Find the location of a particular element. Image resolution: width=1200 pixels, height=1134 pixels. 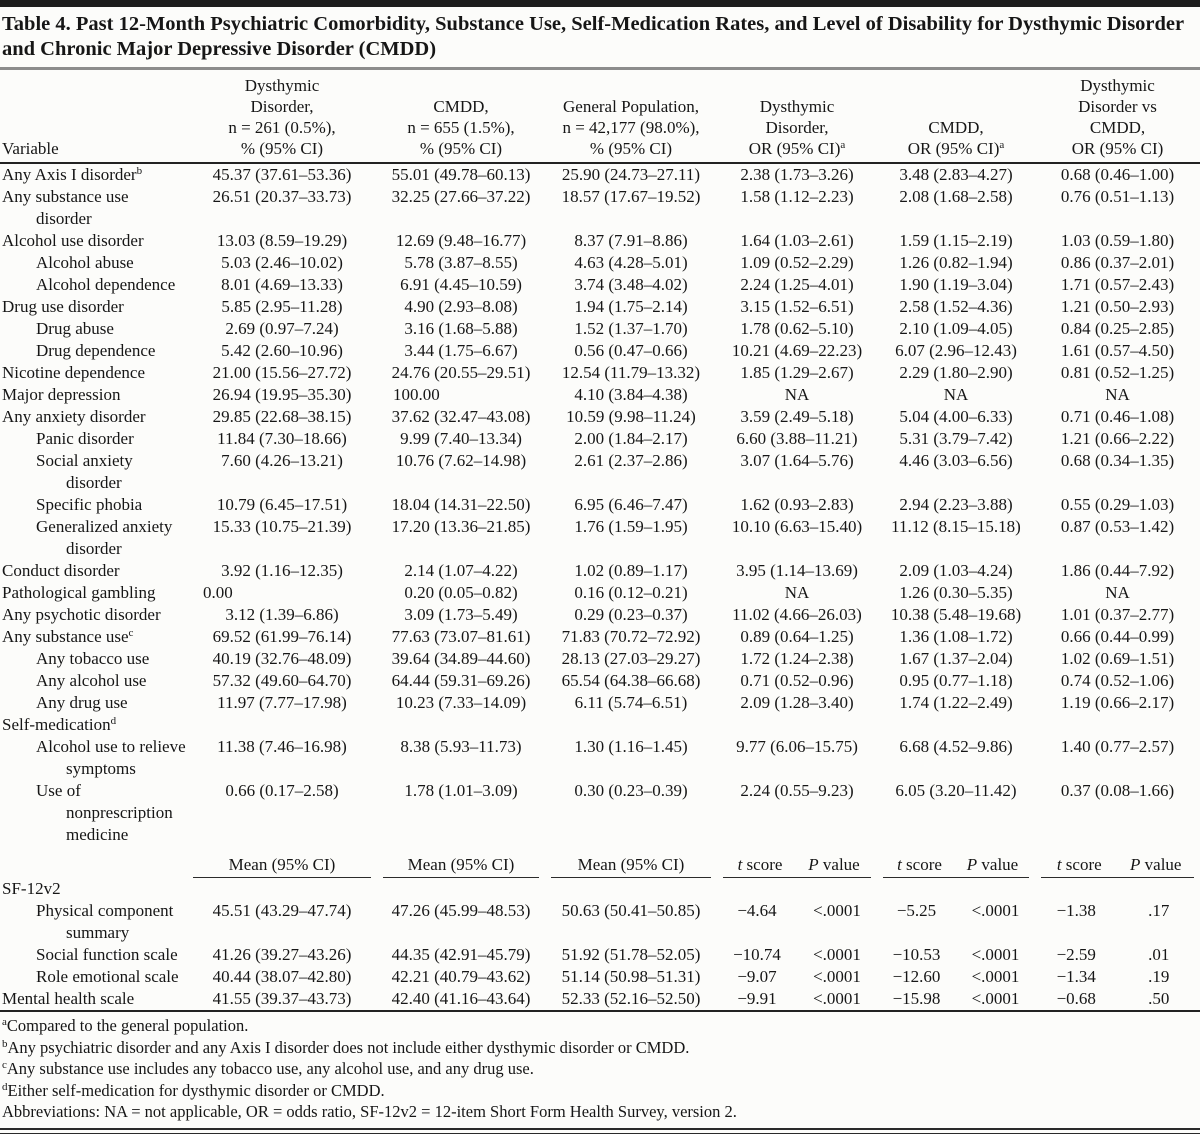

value-cell: 1.36 (1.08–1.72) is located at coordinates (956, 637).